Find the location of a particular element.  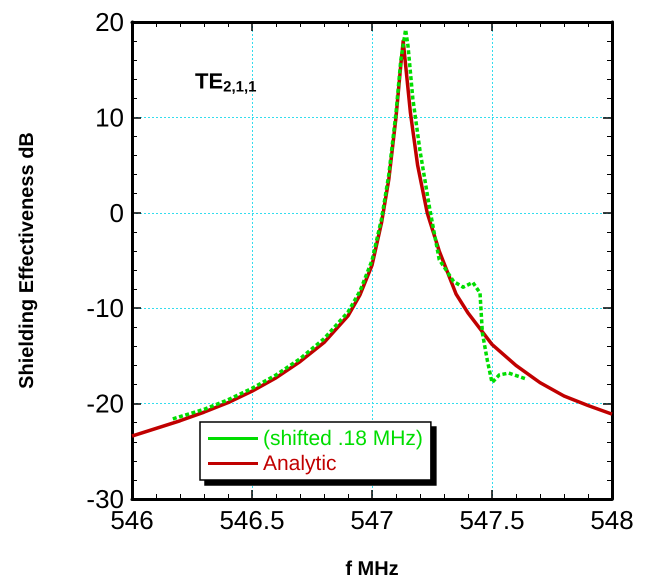

legend-label: (shifted .18 MHz) is located at coordinates (343, 438).